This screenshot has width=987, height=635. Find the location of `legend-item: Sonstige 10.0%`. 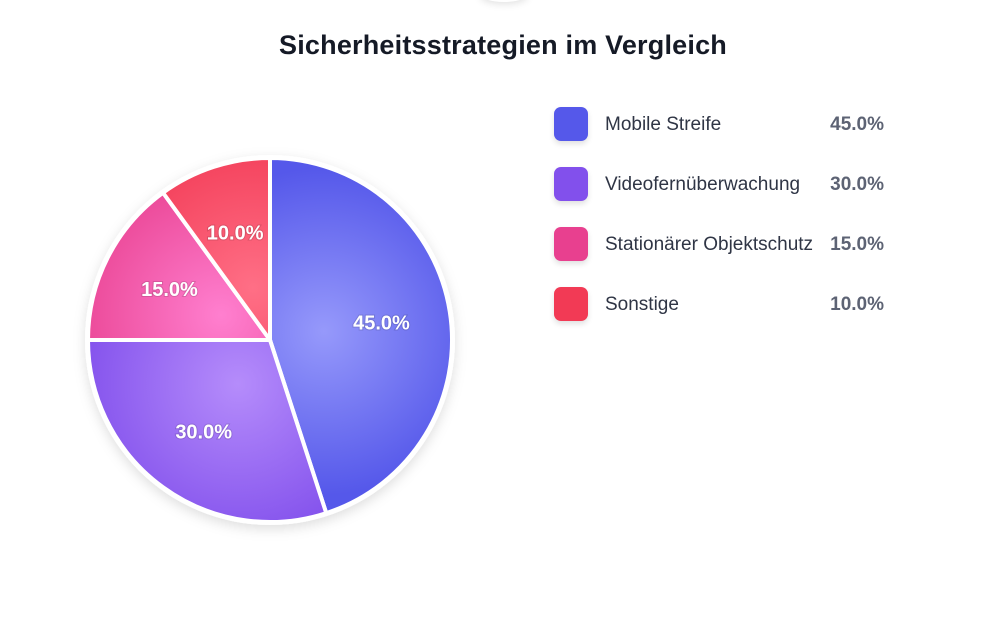

legend-item: Sonstige 10.0% is located at coordinates (719, 317).